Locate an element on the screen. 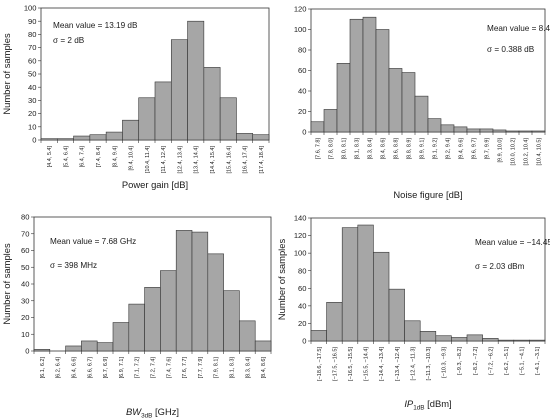 The image size is (550, 419). x-tick-label: [7.9, 8.1] is located at coordinates (217, 368).